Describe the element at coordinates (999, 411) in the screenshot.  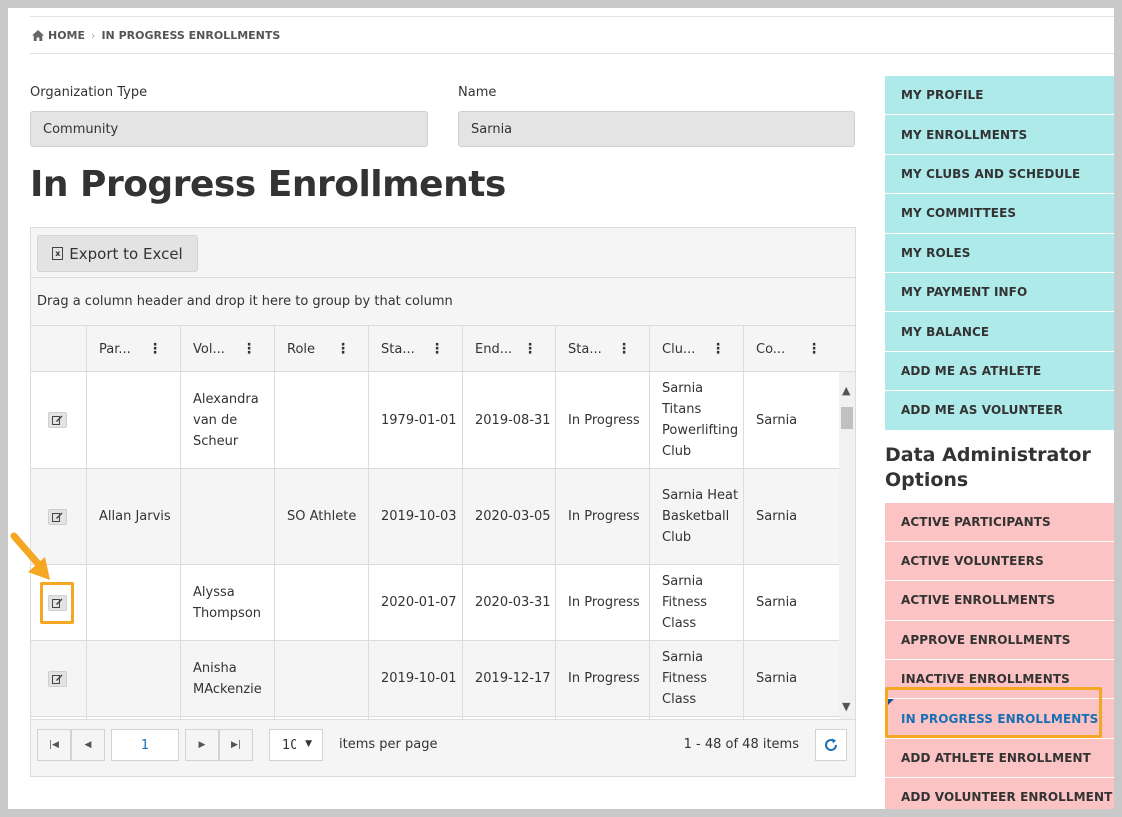
I see `nav-item-add-me-as-volunteer: ADD ME AS VOLUNTEER` at that location.